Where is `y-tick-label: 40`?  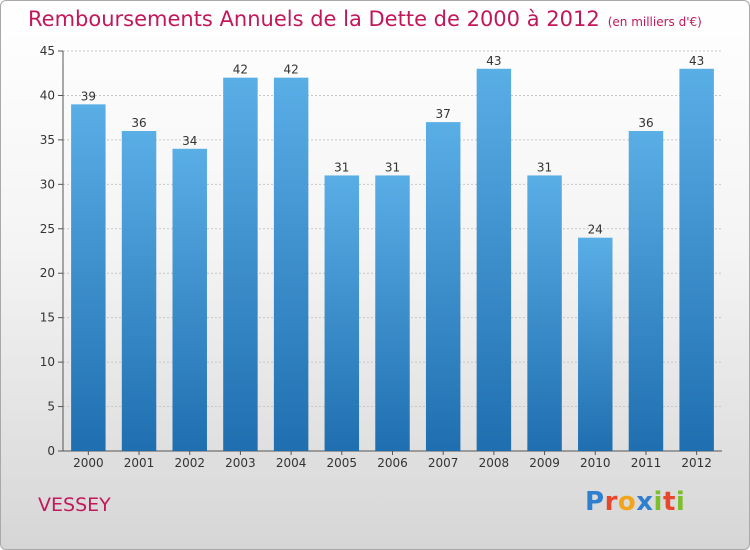 y-tick-label: 40 is located at coordinates (47, 95).